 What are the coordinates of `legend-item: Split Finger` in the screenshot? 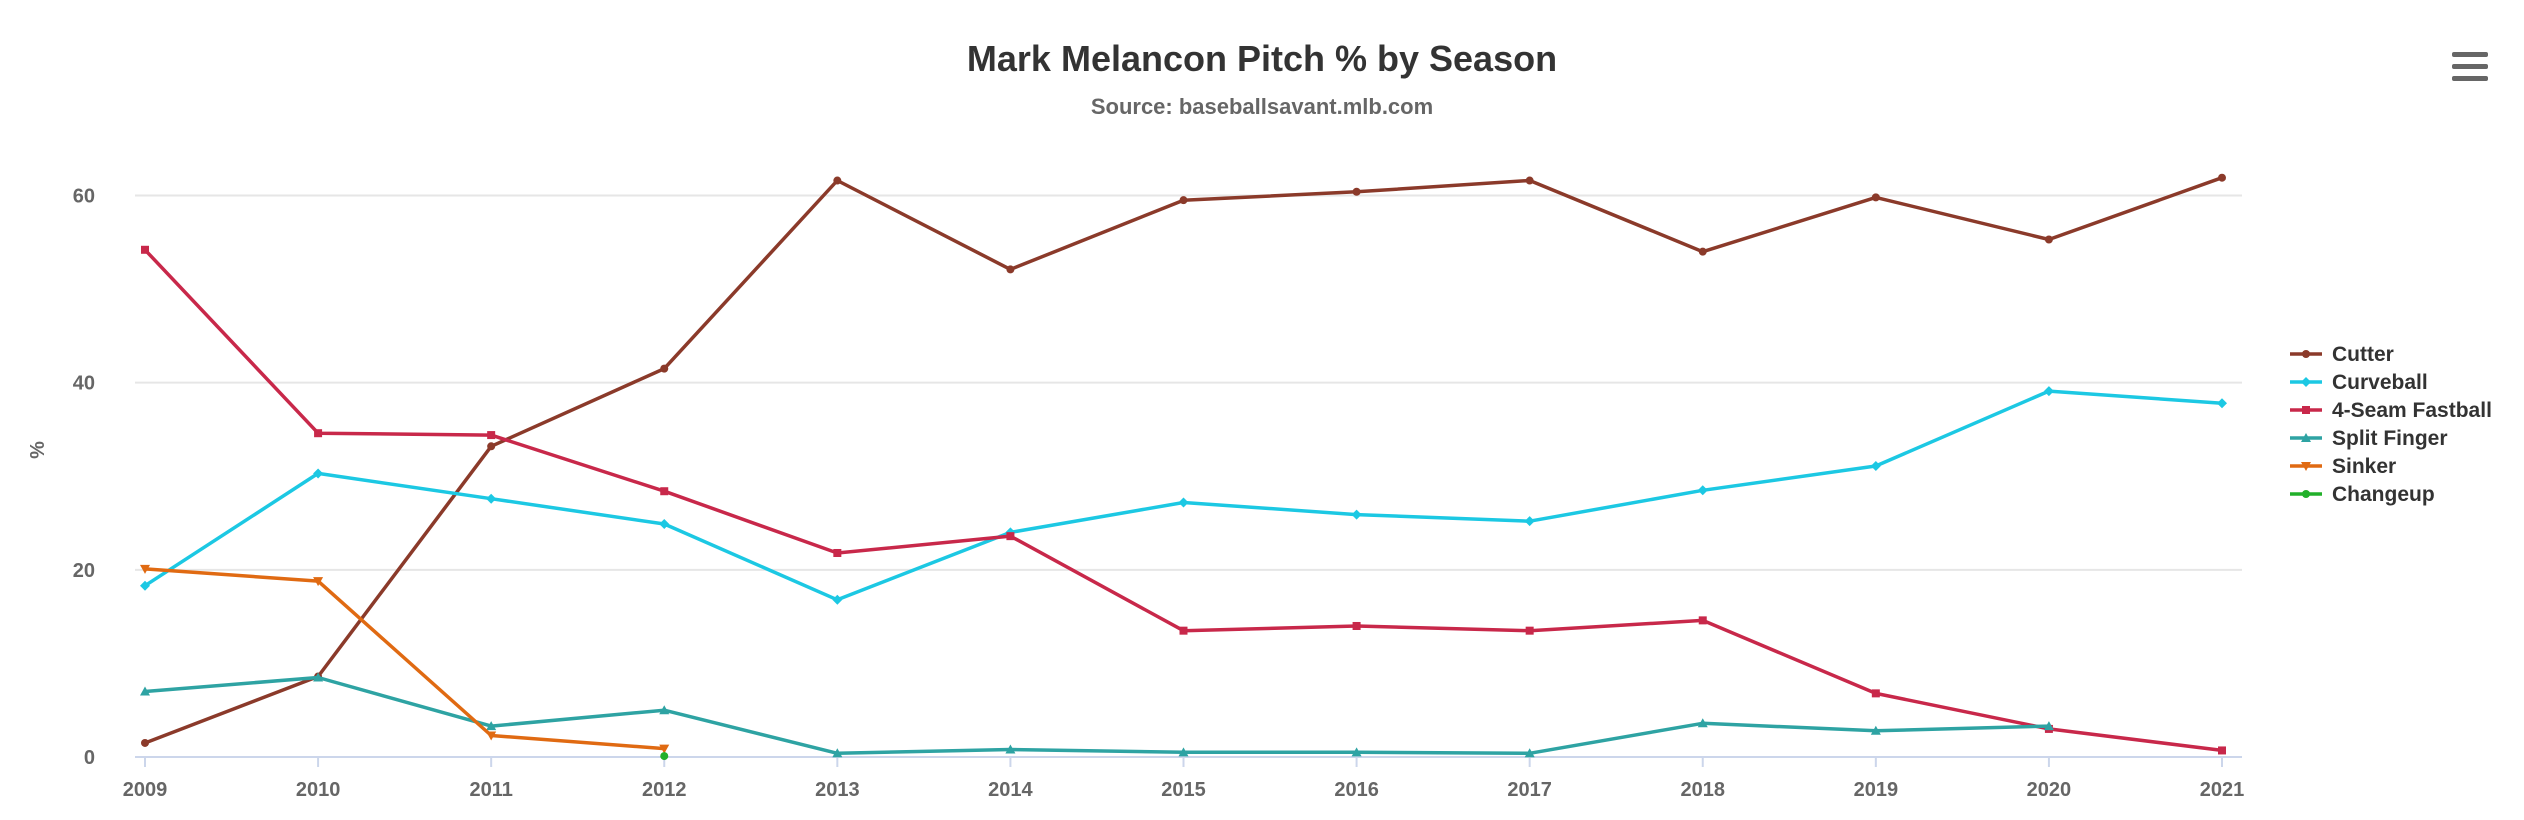 It's located at (2369, 438).